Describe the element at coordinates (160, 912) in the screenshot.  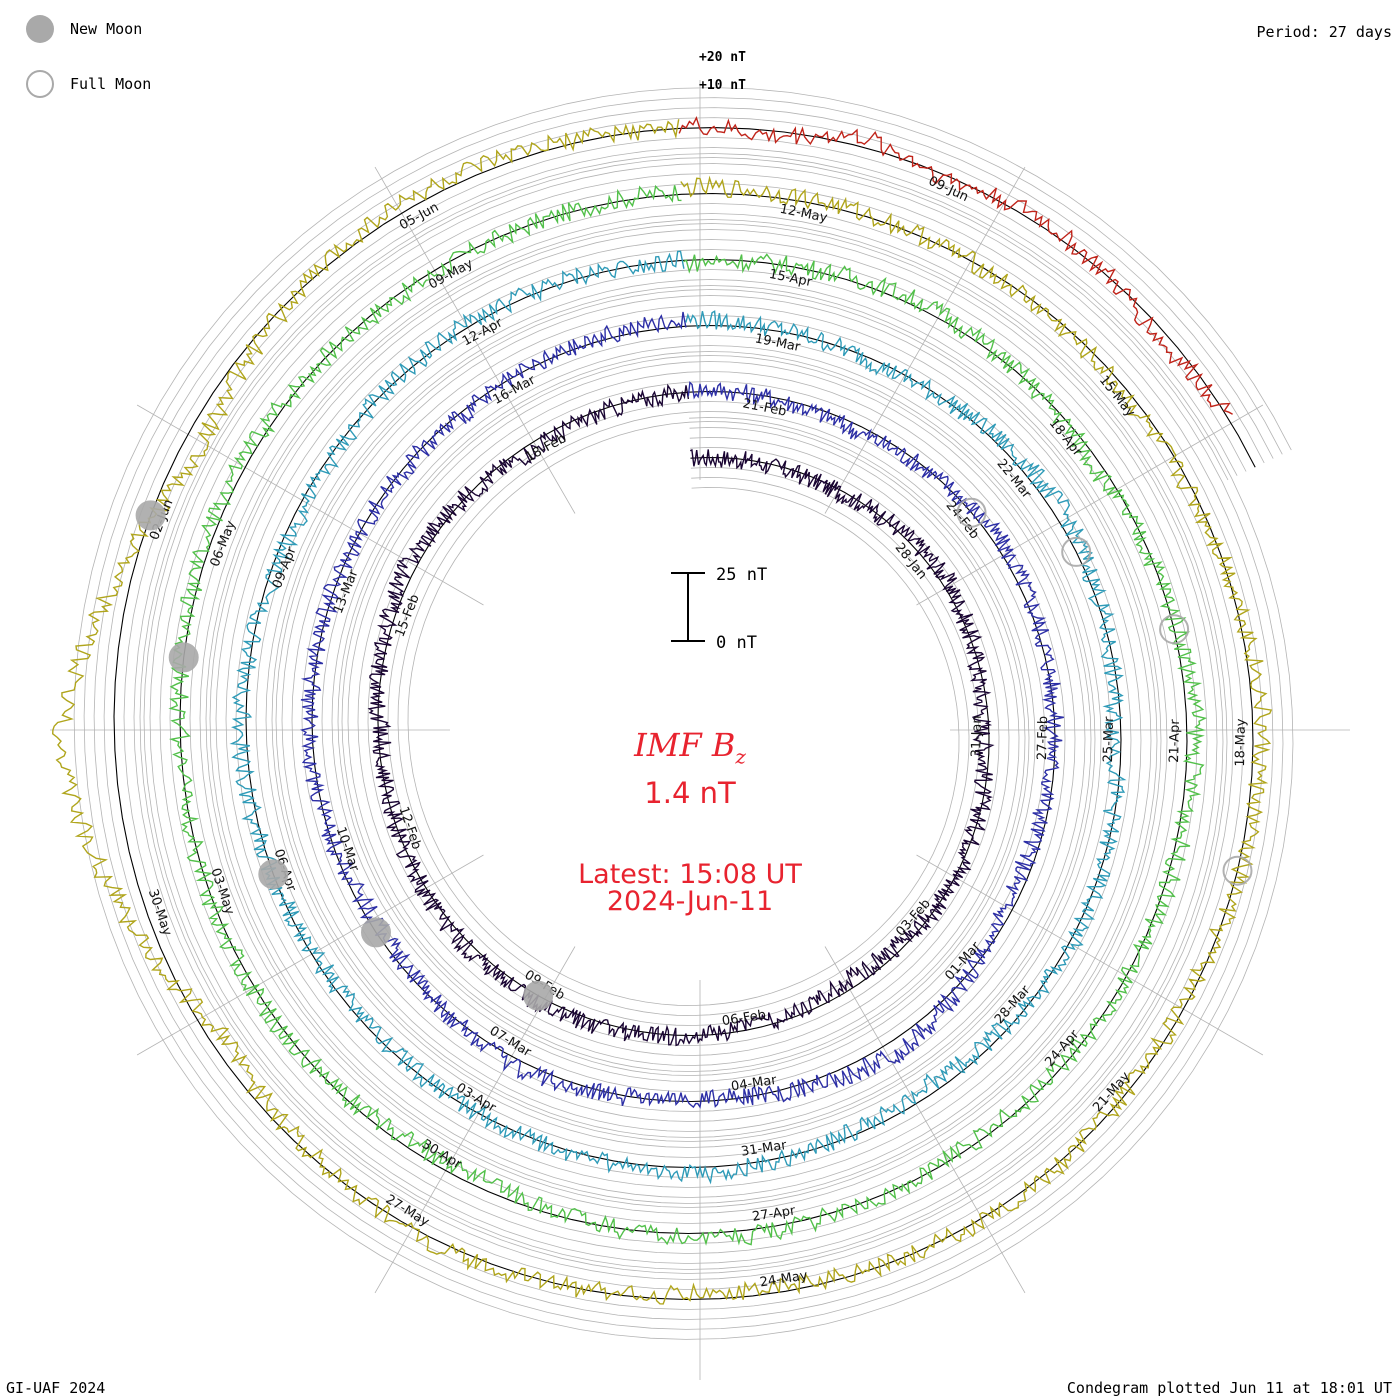
I see `date-label: 30-May` at that location.